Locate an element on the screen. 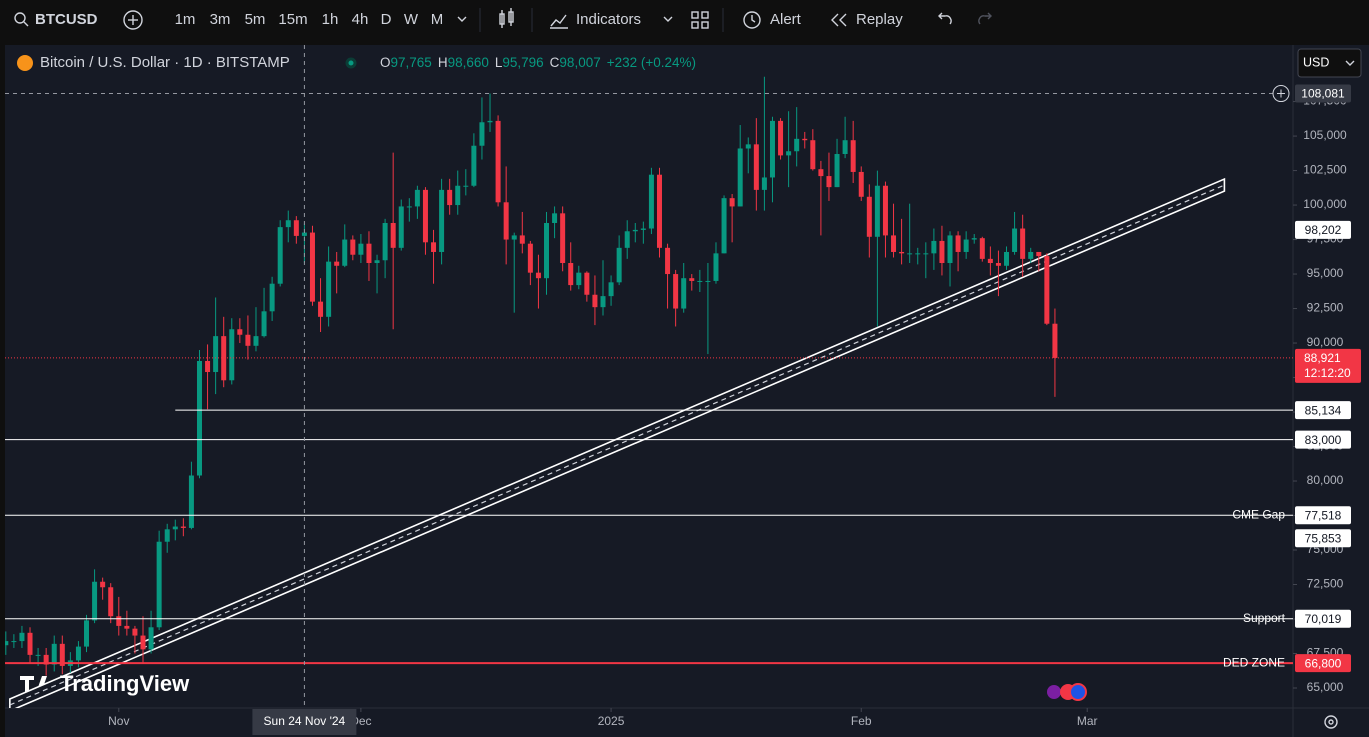 This screenshot has height=737, width=1369. search-icon is located at coordinates (21, 19).